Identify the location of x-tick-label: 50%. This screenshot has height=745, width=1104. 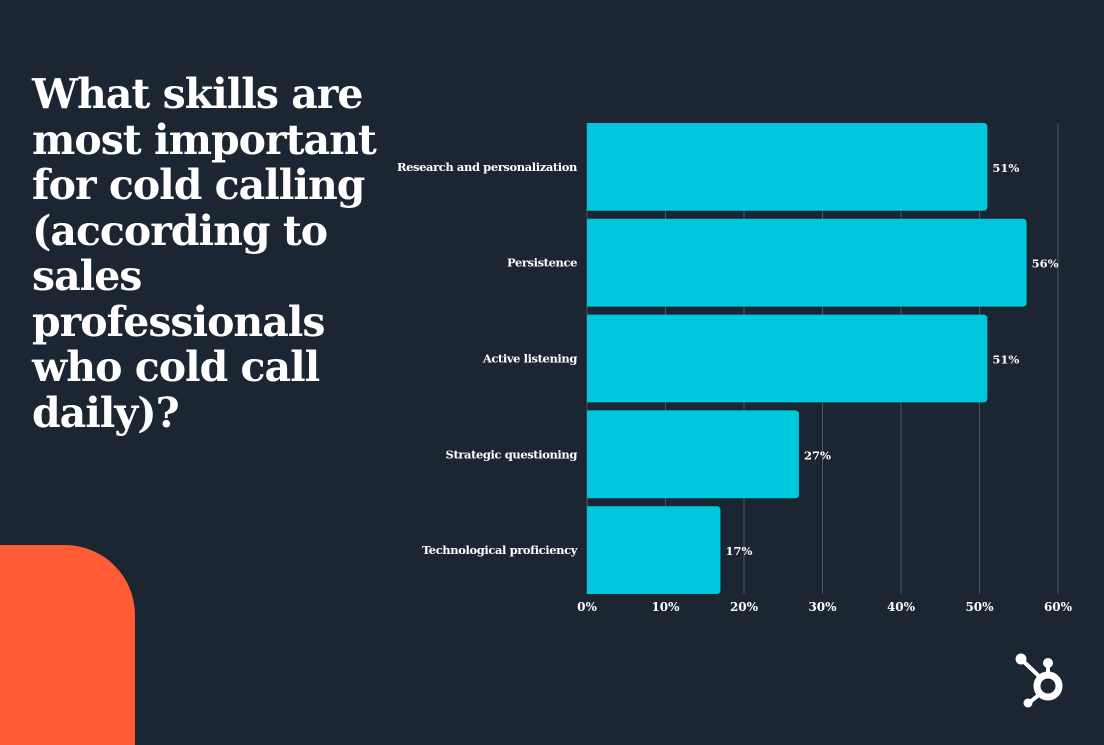
(979, 607).